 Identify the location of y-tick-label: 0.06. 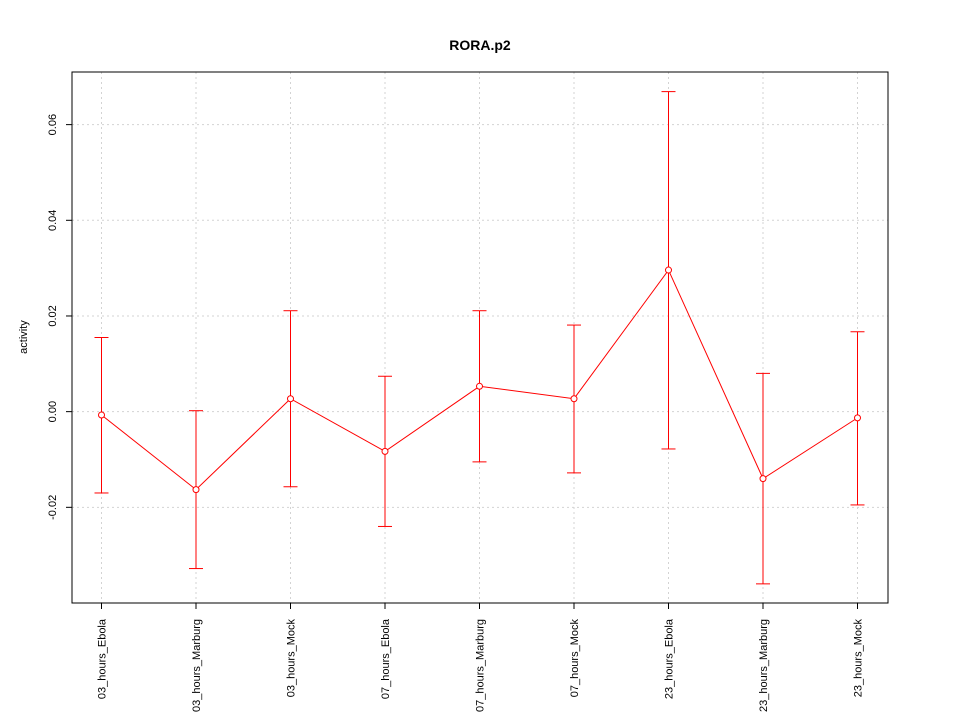
(53, 124).